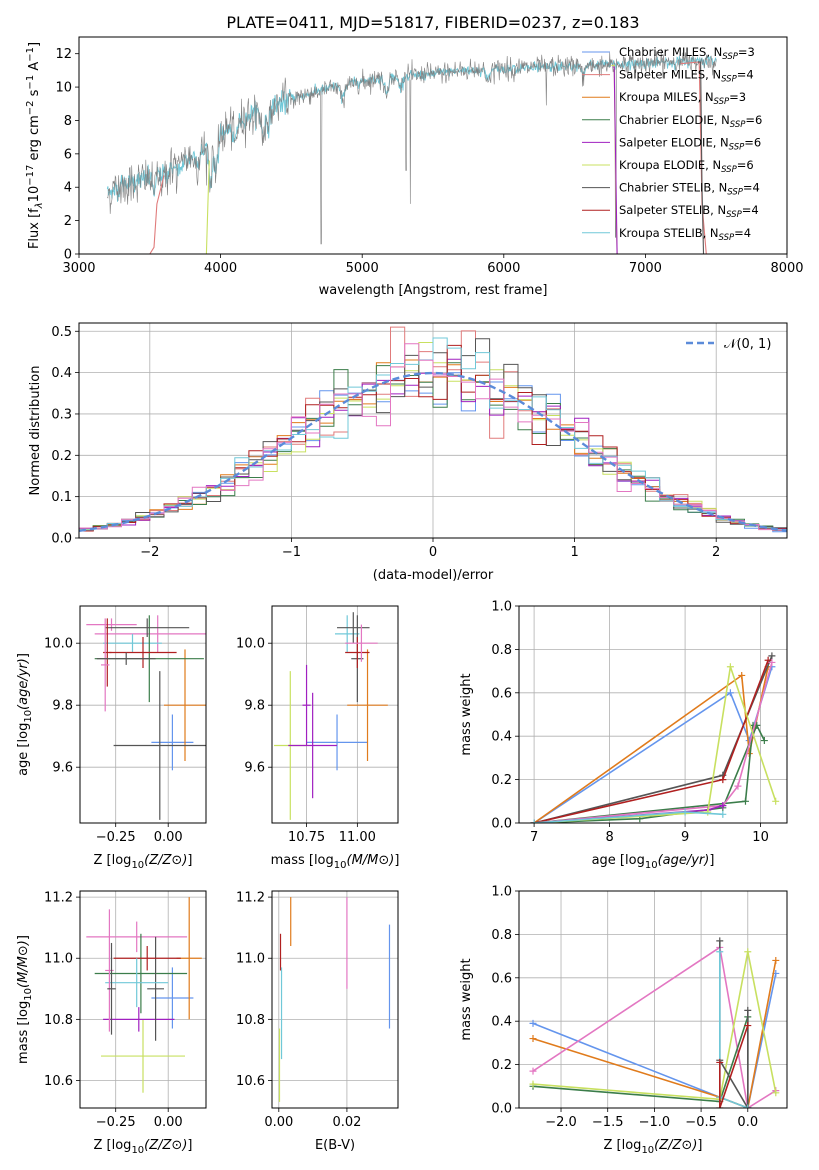 Image resolution: width=819 pixels, height=1170 pixels. What do you see at coordinates (116, 837) in the screenshot?
I see `x-tick-label: −0.25` at bounding box center [116, 837].